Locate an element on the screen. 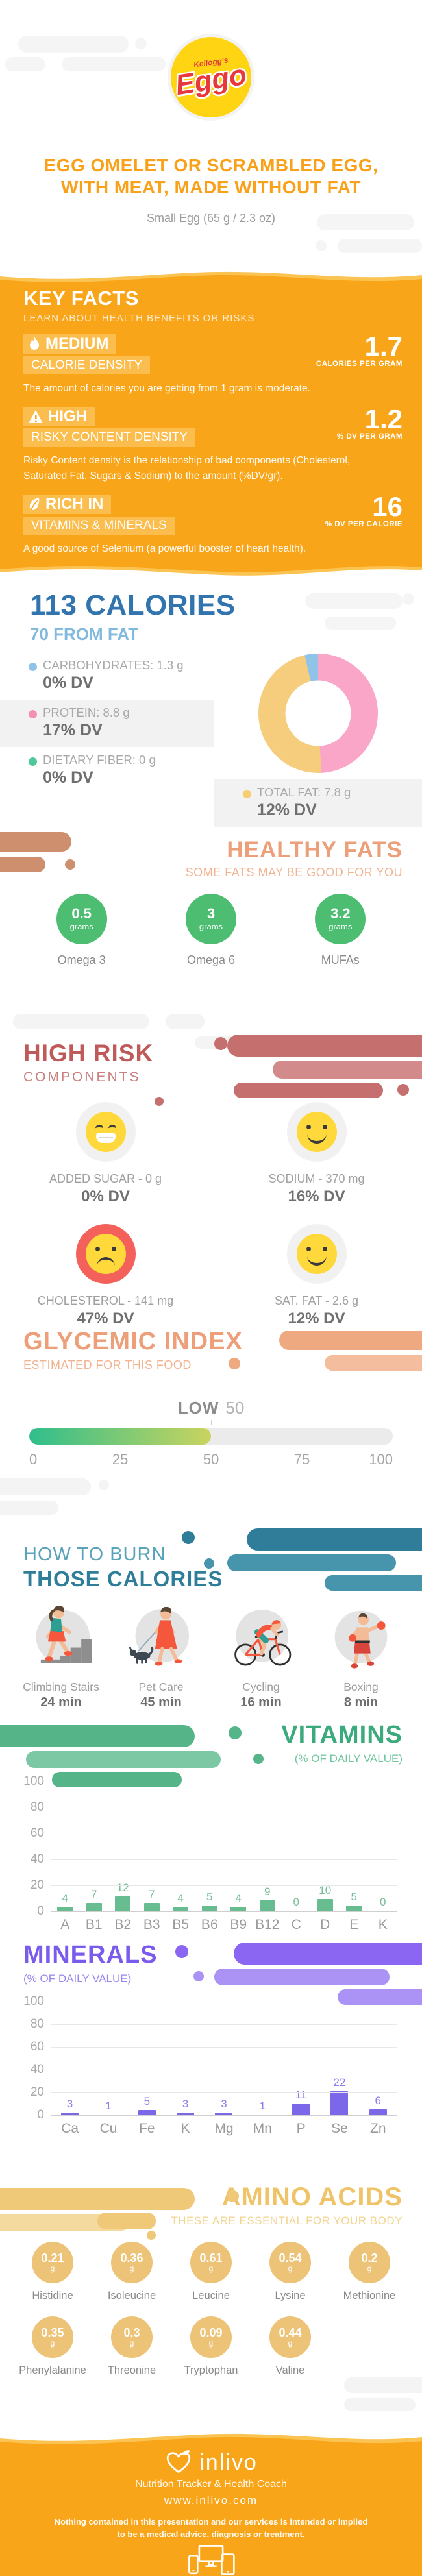 Image resolution: width=422 pixels, height=2576 pixels. sad-face-icon is located at coordinates (106, 1254).